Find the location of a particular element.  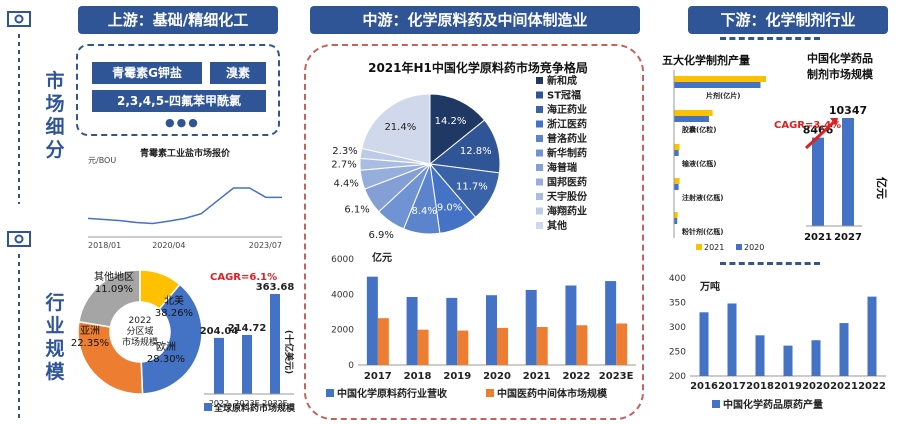

output-y-tick: 400 is located at coordinates (677, 279).